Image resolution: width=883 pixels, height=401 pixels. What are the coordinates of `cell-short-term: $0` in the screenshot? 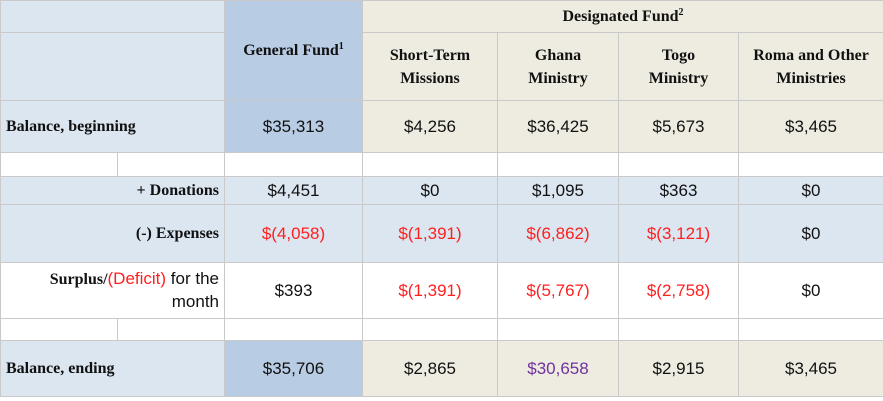 It's located at (430, 190).